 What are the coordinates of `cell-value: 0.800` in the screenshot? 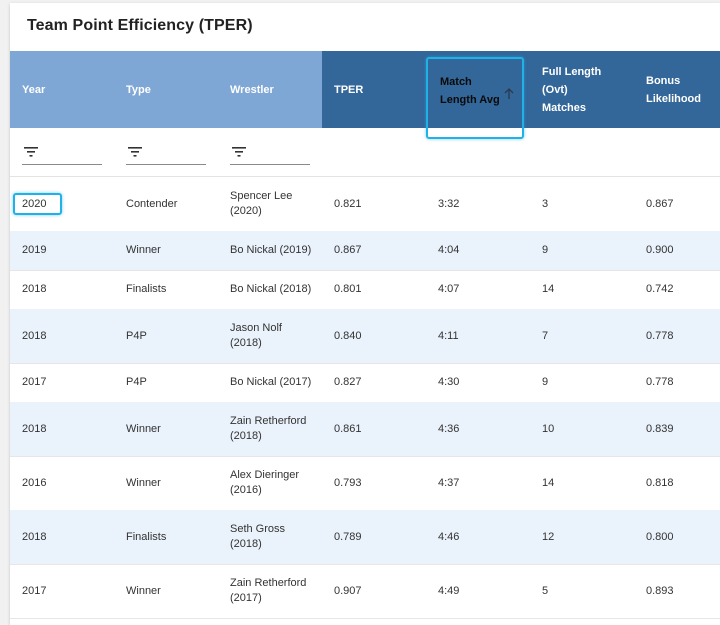 It's located at (660, 536).